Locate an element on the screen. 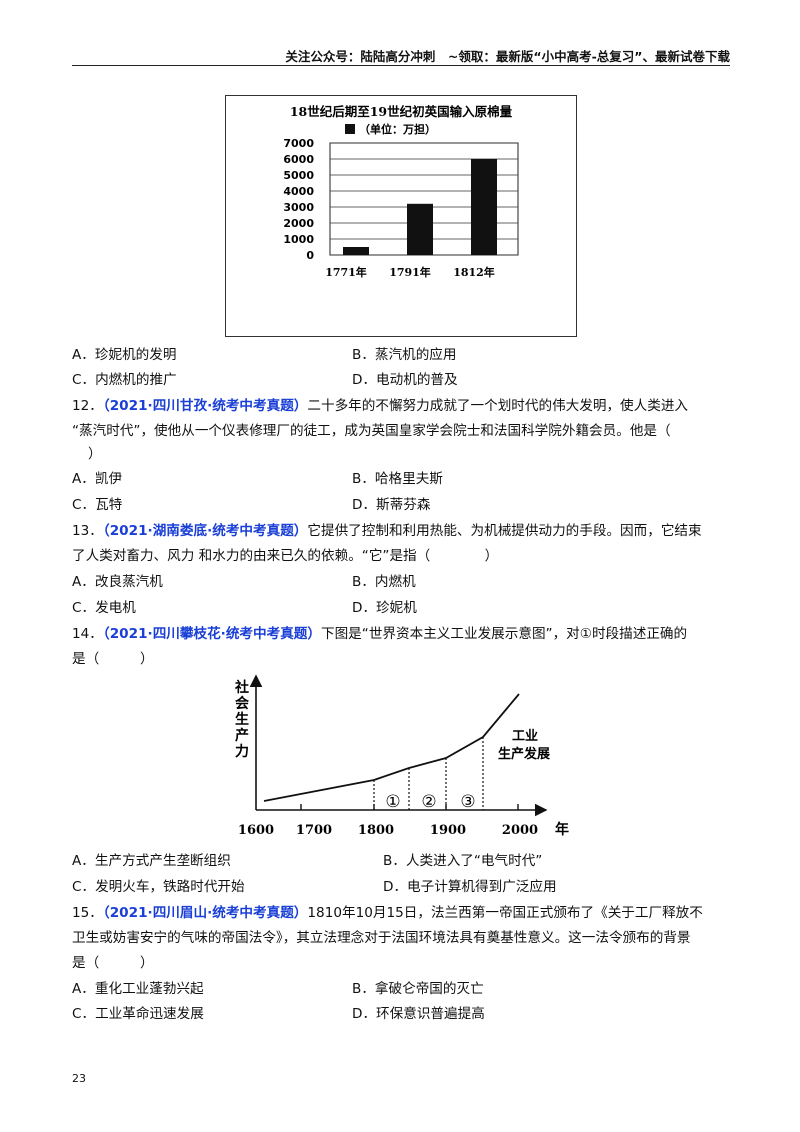 This screenshot has height=1132, width=800. y-tick-label: 6000 is located at coordinates (298, 159).